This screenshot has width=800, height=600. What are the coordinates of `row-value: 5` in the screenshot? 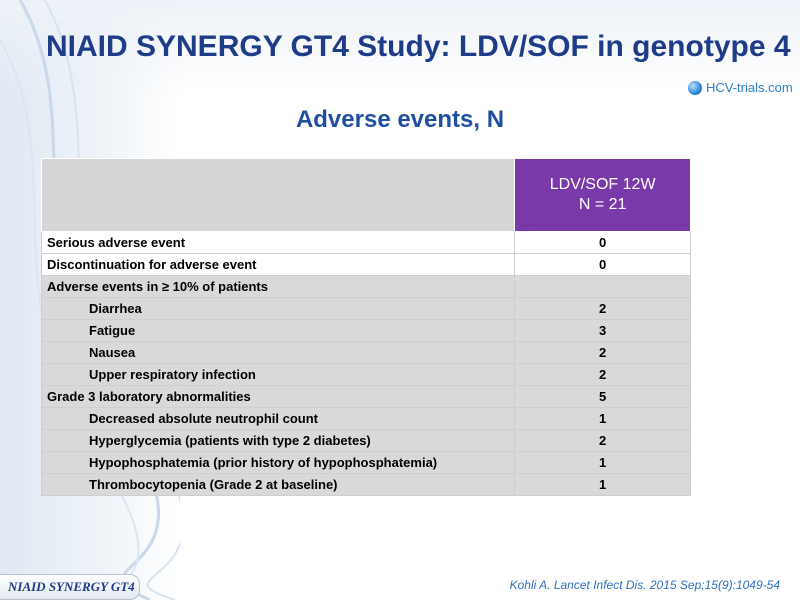 It's located at (602, 396).